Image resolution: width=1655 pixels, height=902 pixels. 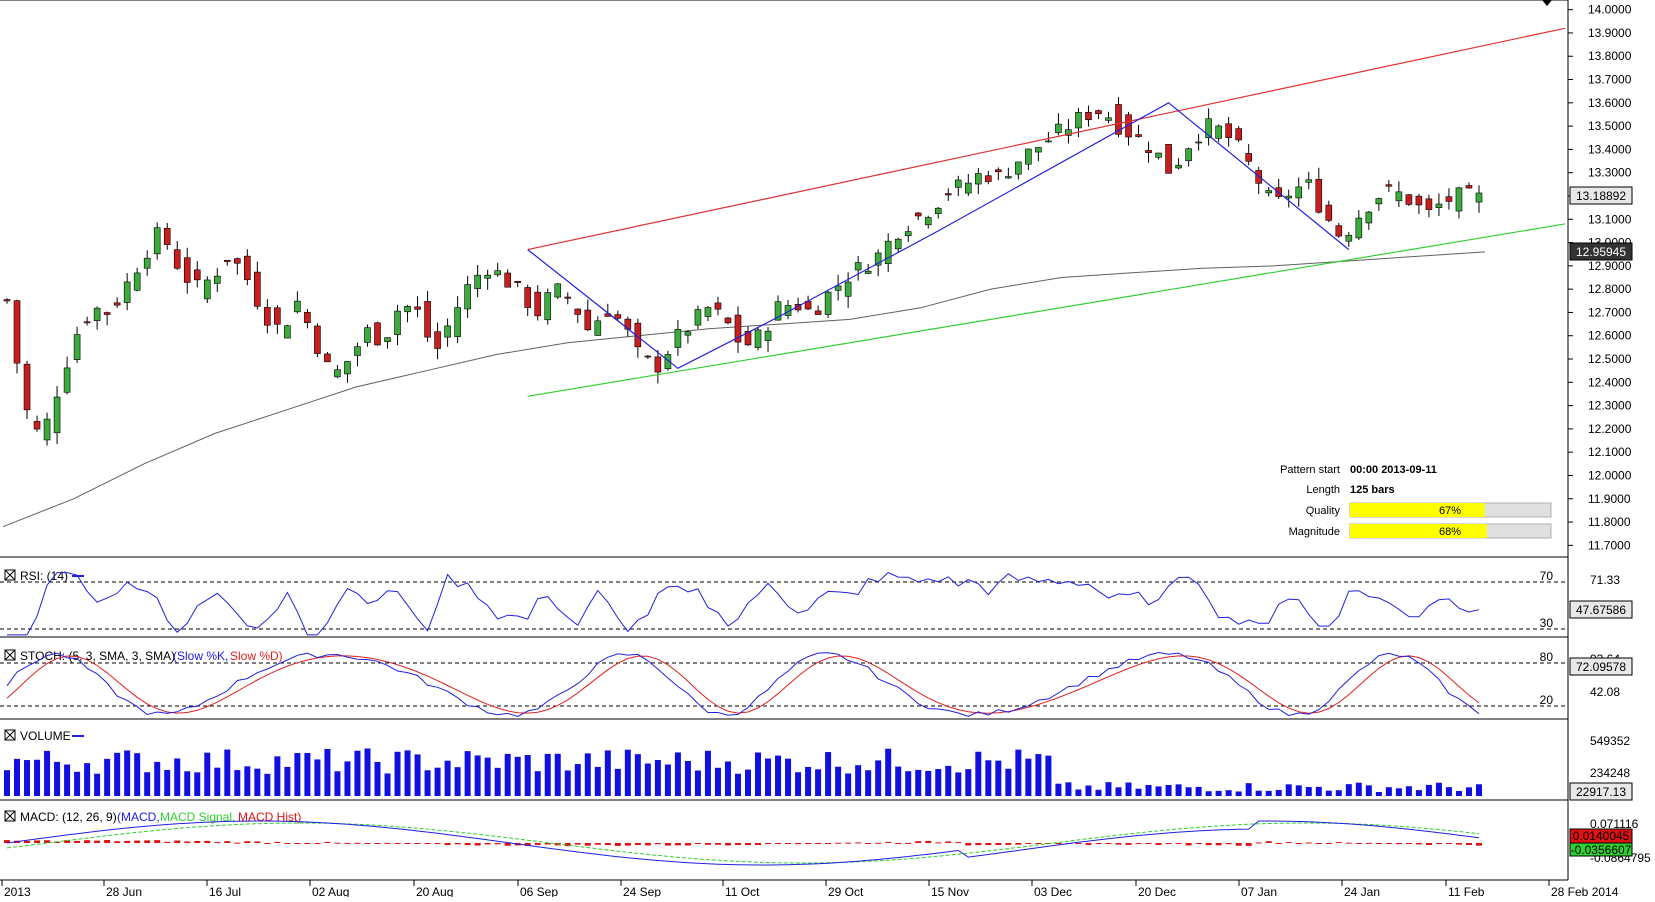 What do you see at coordinates (1547, 700) in the screenshot?
I see `stoch-level-20-label: 20` at bounding box center [1547, 700].